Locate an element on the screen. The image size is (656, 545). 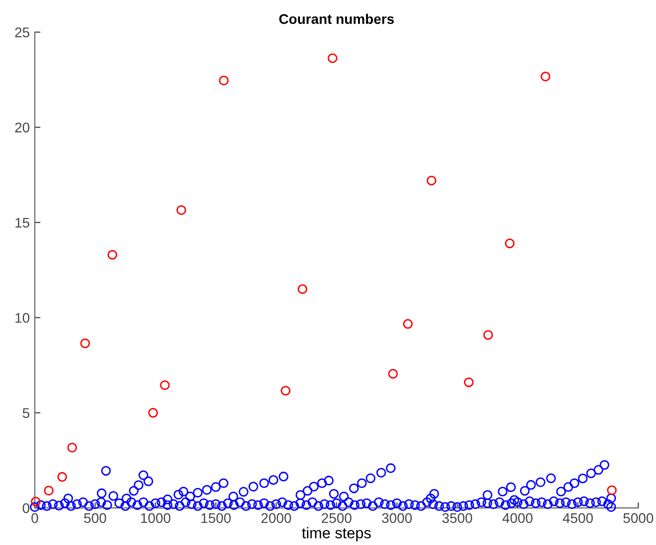
x-tick-label: 5000 is located at coordinates (638, 518).